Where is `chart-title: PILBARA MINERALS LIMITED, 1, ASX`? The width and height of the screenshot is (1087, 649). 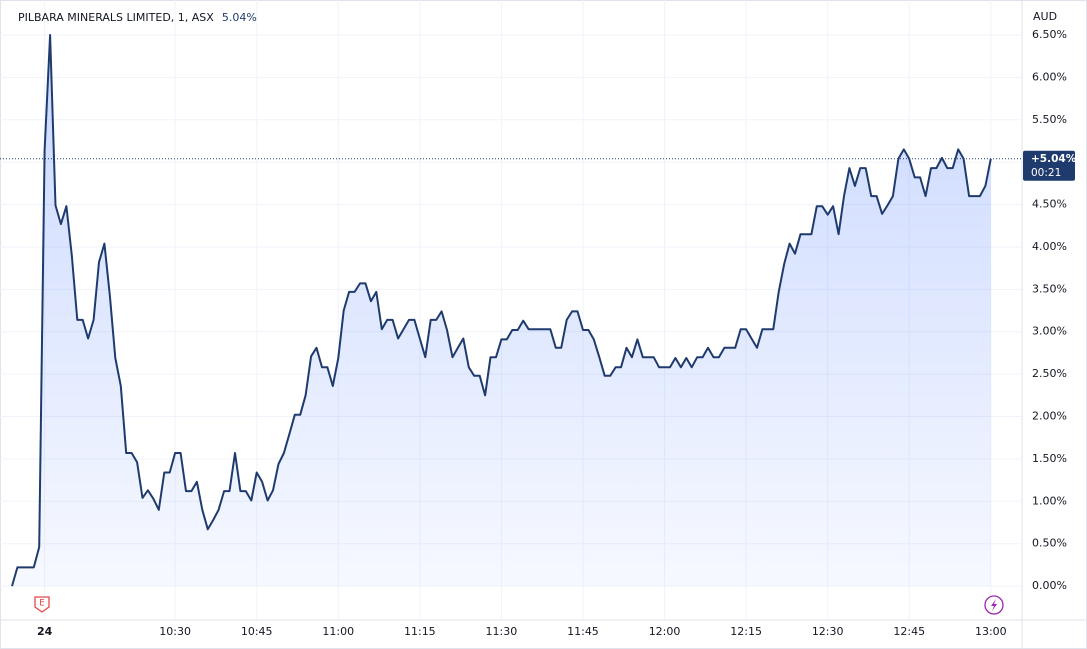 chart-title: PILBARA MINERALS LIMITED, 1, ASX is located at coordinates (116, 17).